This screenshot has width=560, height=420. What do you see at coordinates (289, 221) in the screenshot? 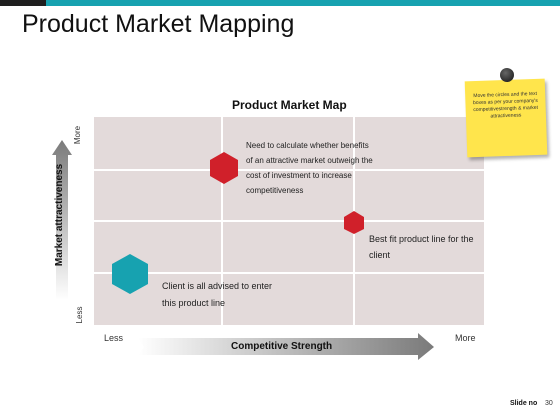
I see `grid-line-h2` at bounding box center [289, 221].